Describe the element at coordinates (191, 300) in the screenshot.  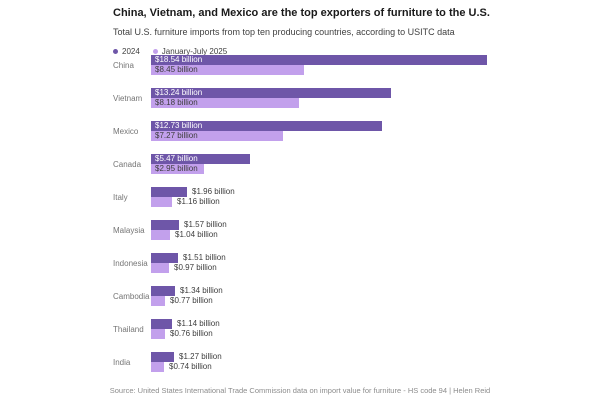
I see `value-label: $0.77 billion` at that location.